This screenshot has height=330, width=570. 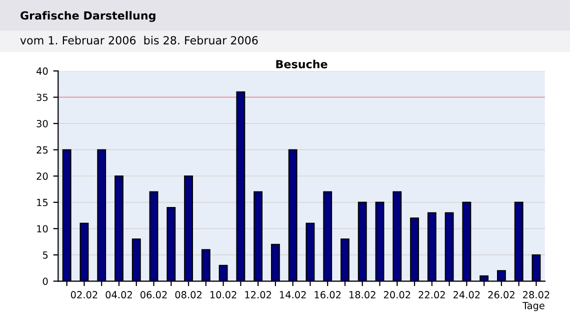 What do you see at coordinates (88, 16) in the screenshot?
I see `text: Grafische Darstellung` at bounding box center [88, 16].